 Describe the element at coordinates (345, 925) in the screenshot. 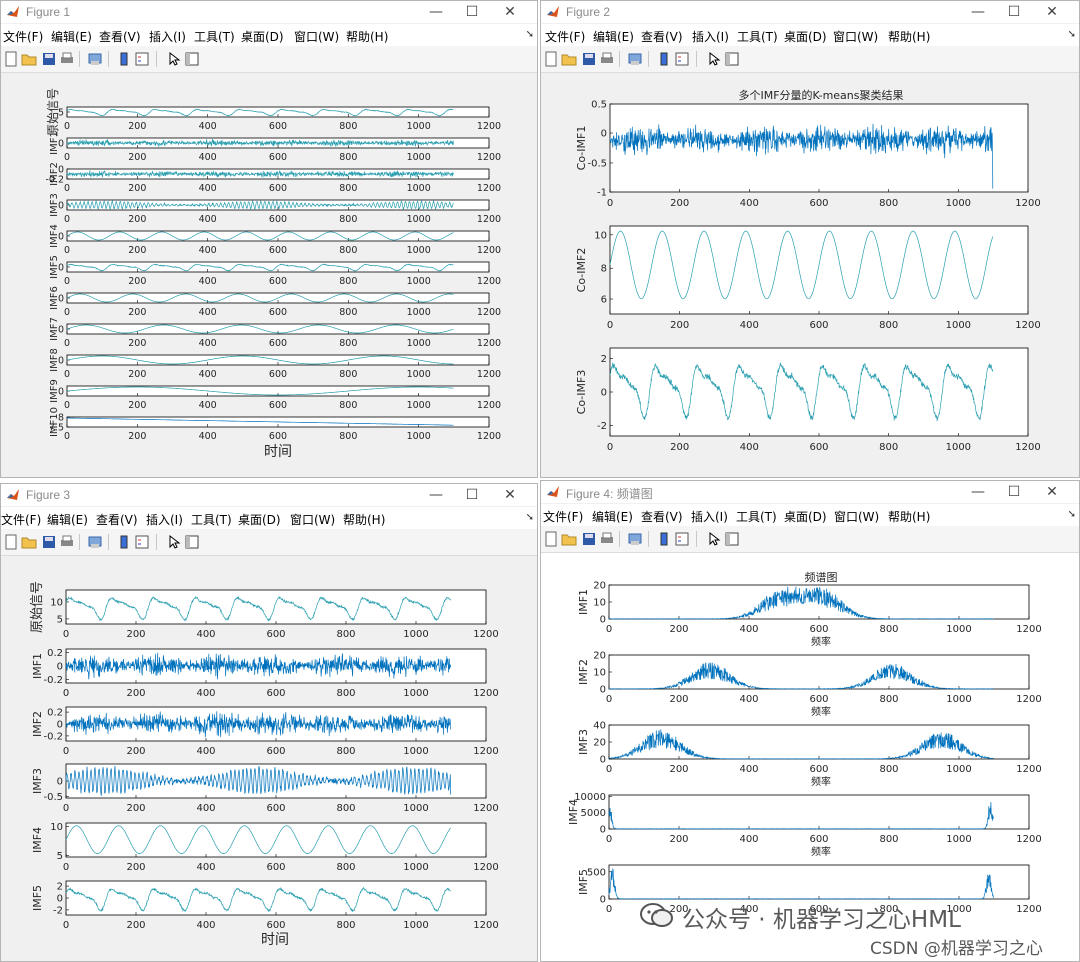

I see `x-tick-label: 800` at that location.